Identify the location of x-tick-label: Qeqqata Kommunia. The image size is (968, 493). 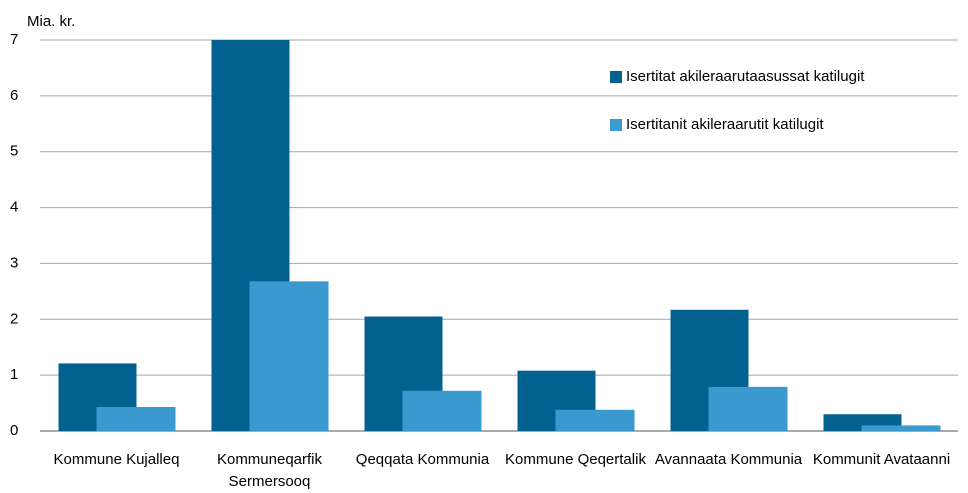
(422, 459).